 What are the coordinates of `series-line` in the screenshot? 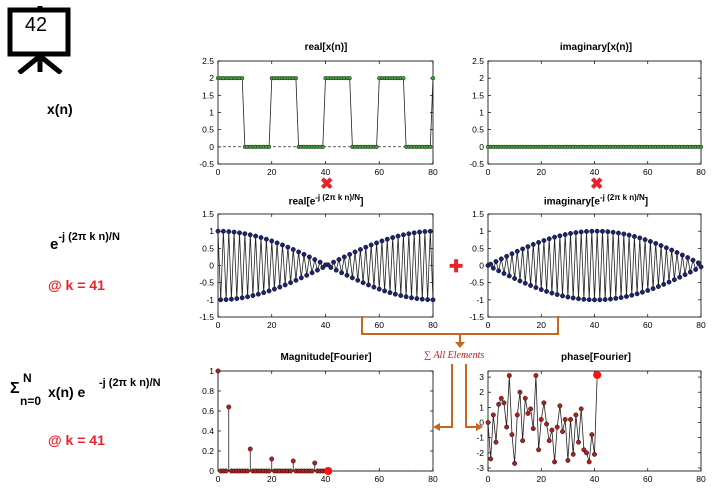 It's located at (542, 419).